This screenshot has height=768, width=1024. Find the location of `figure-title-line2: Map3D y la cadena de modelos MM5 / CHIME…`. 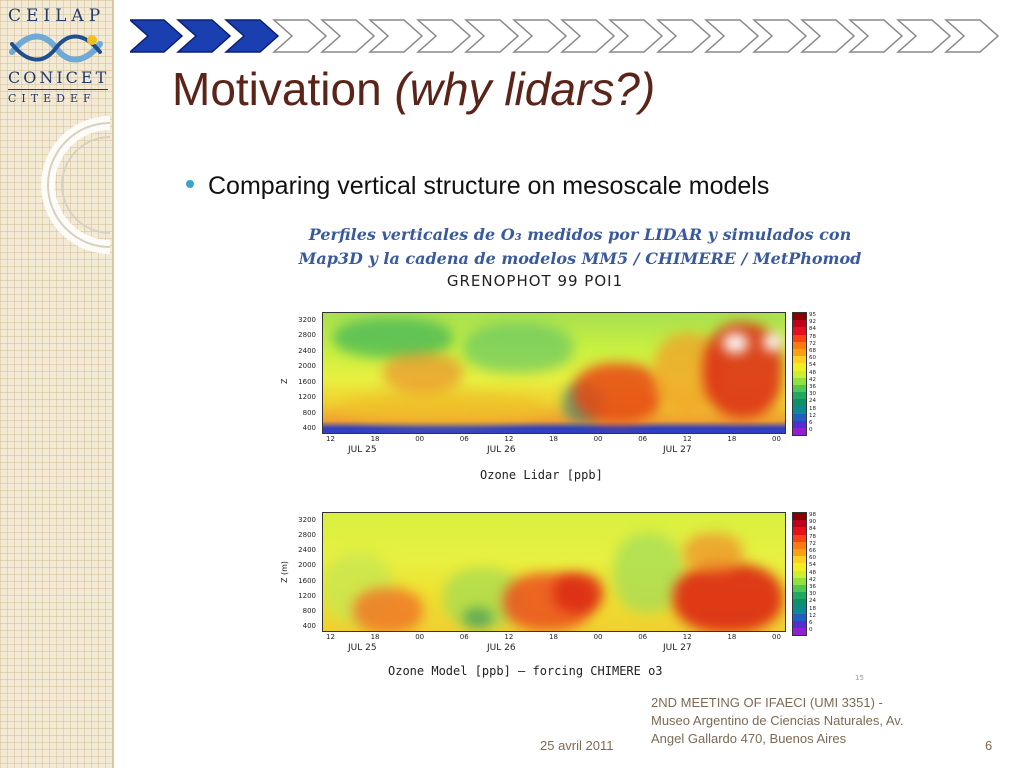

figure-title-line2: Map3D y la cadena de modelos MM5 / CHIME… is located at coordinates (580, 258).